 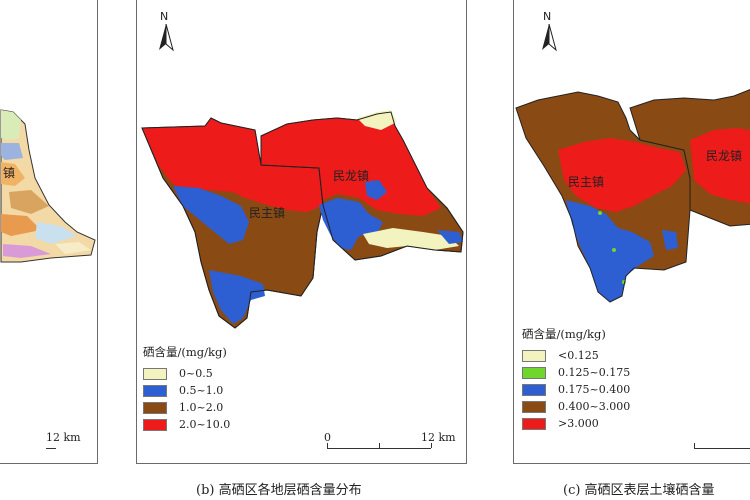 What do you see at coordinates (351, 176) in the screenshot?
I see `panel-b-town-minlong: 民龙镇` at bounding box center [351, 176].